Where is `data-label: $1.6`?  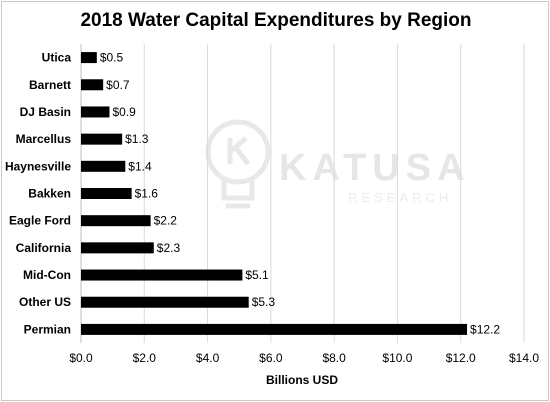 data-label: $1.6 is located at coordinates (147, 194).